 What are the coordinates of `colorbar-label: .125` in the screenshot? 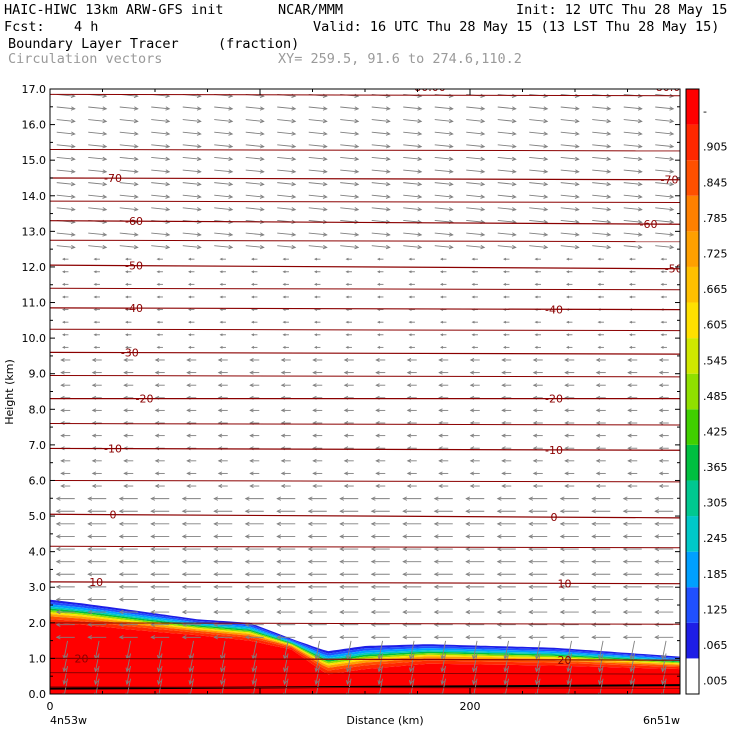 It's located at (715, 609).